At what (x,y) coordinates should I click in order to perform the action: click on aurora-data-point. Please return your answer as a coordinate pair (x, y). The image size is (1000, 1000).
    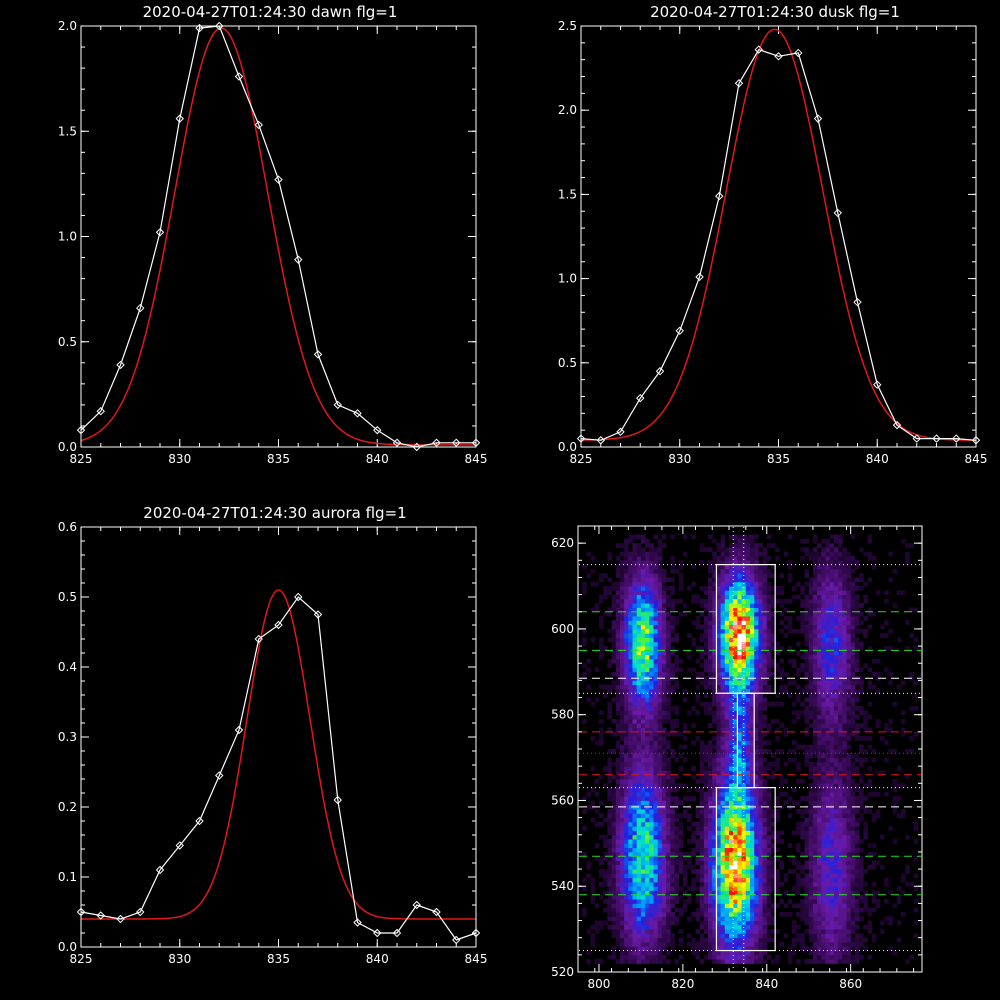
    Looking at the image, I should click on (258, 639).